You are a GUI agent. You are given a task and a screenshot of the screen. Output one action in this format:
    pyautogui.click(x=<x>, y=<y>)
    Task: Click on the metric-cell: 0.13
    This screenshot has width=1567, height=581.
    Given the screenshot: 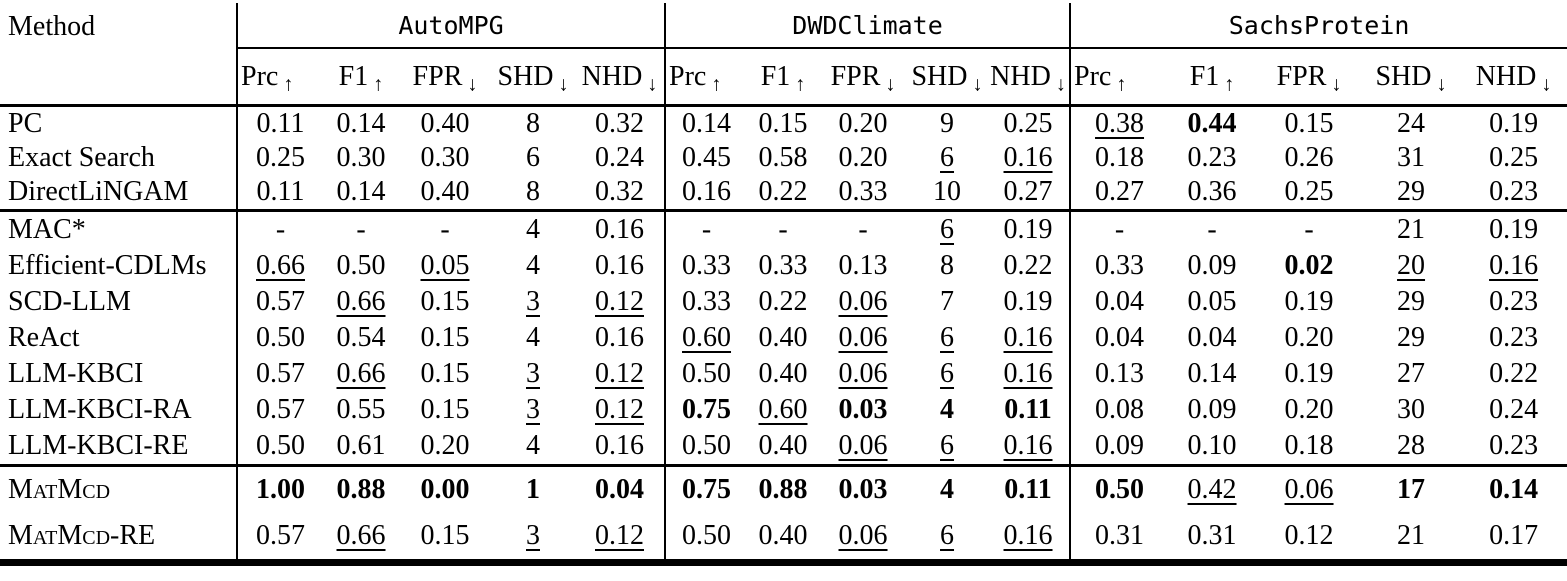 What is the action you would take?
    pyautogui.click(x=863, y=266)
    